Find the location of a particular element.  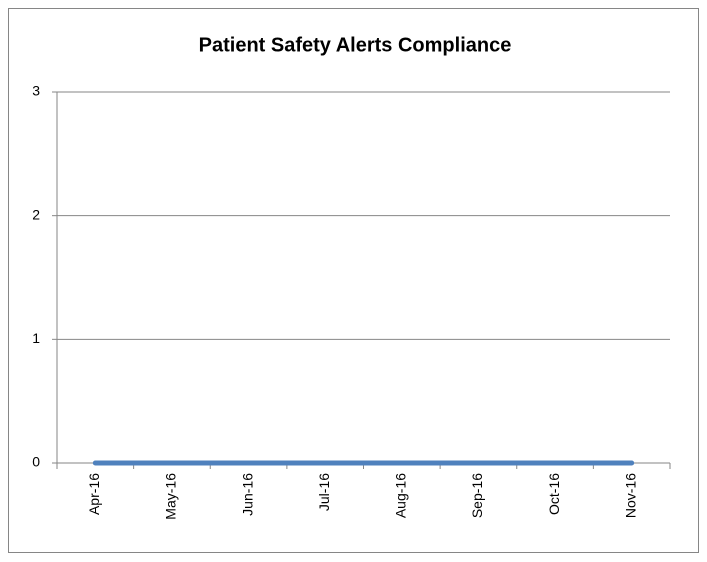

x-tick-label: Oct-16 is located at coordinates (554, 494).